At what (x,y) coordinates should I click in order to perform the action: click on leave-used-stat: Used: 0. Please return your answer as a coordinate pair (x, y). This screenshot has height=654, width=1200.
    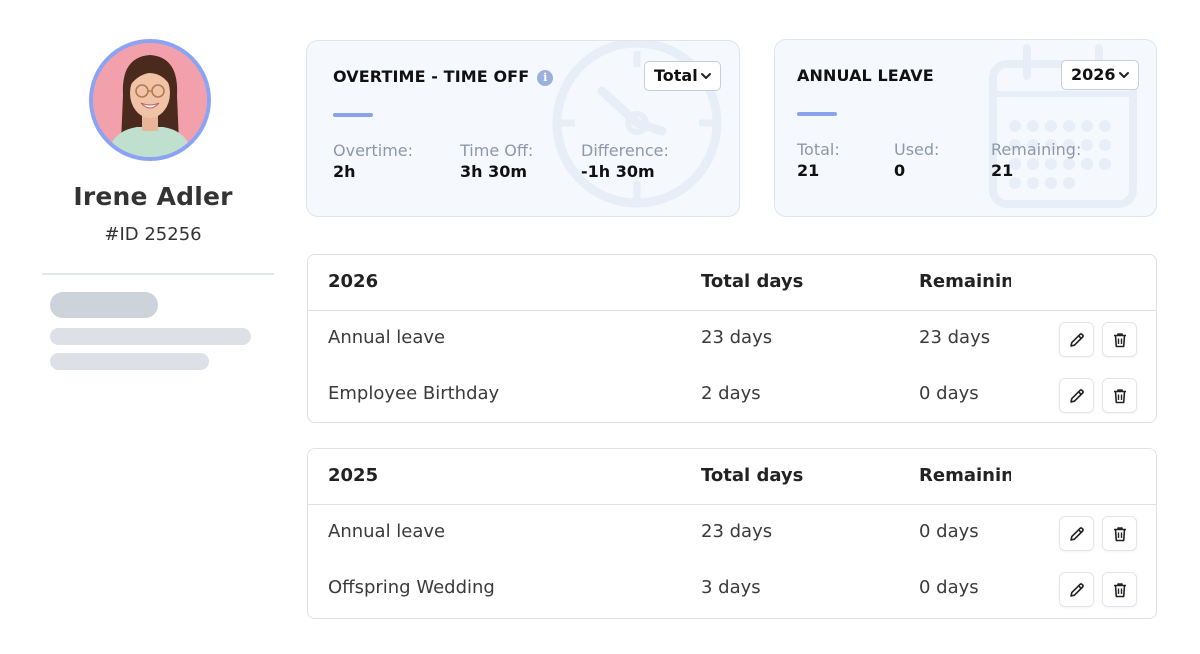
    Looking at the image, I should click on (916, 160).